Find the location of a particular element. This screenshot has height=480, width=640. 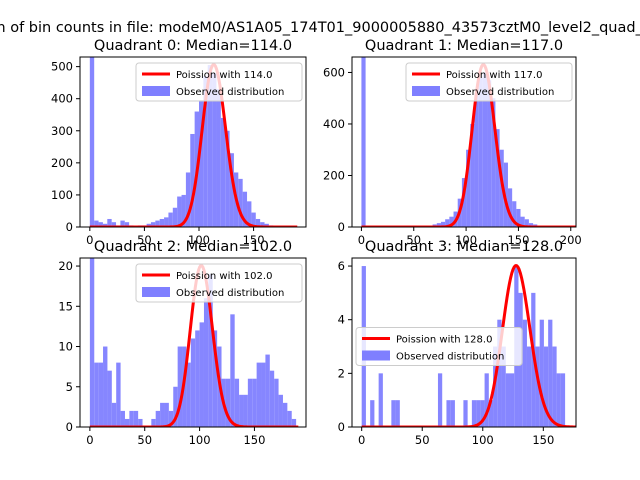

legend-curve-label: Poission with 102.0 is located at coordinates (224, 276).